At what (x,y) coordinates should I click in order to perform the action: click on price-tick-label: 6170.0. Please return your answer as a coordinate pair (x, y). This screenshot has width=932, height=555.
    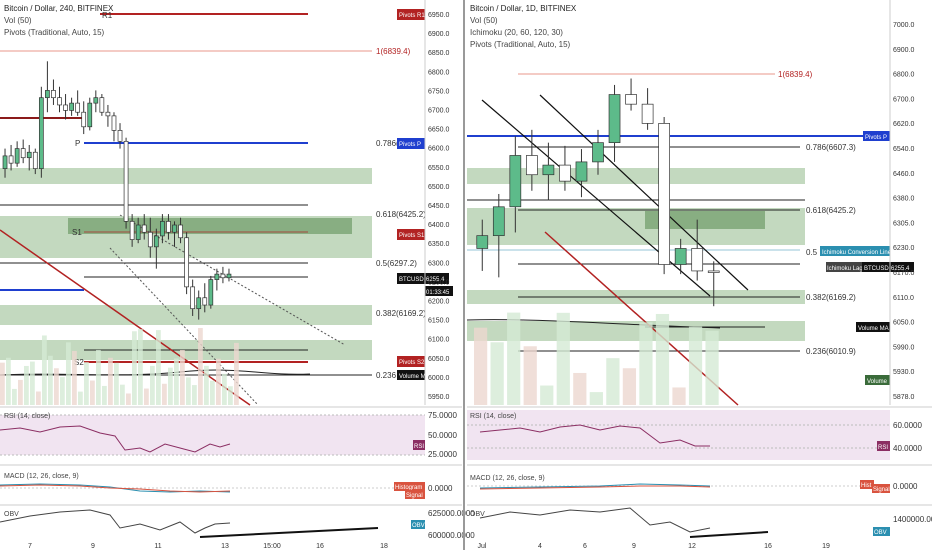
    Looking at the image, I should click on (904, 273).